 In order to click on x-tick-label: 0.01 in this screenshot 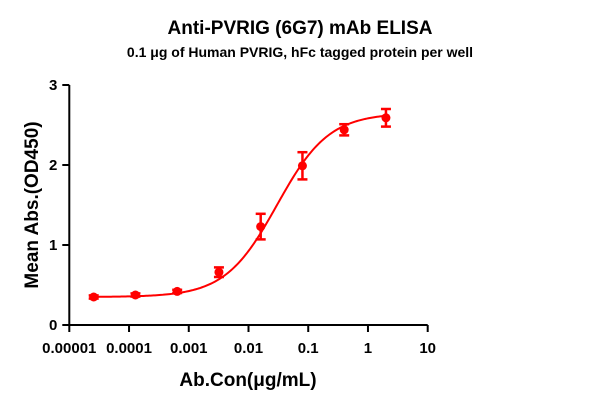, I will do `click(248, 348)`.